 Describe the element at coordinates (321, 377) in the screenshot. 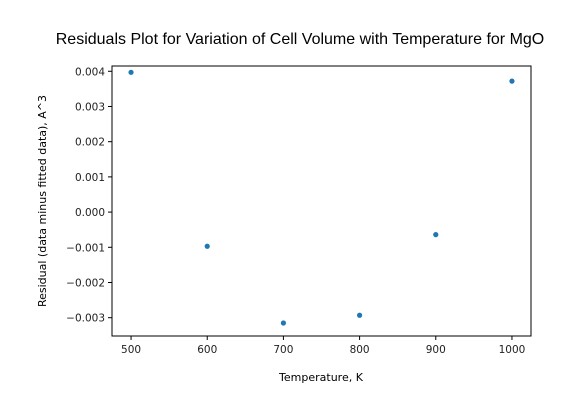

I see `x-axis-label: Temperature, K` at that location.